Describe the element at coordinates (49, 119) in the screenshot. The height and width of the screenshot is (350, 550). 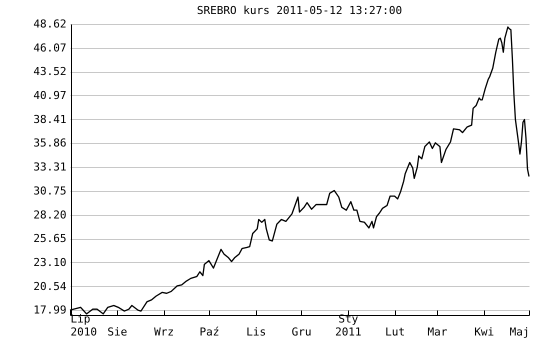
I see `y-tick-label: 38.41` at that location.